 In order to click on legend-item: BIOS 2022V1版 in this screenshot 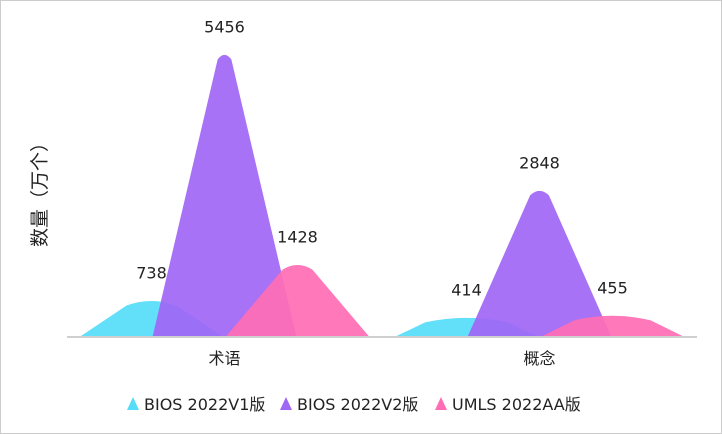, I will do `click(196, 404)`.